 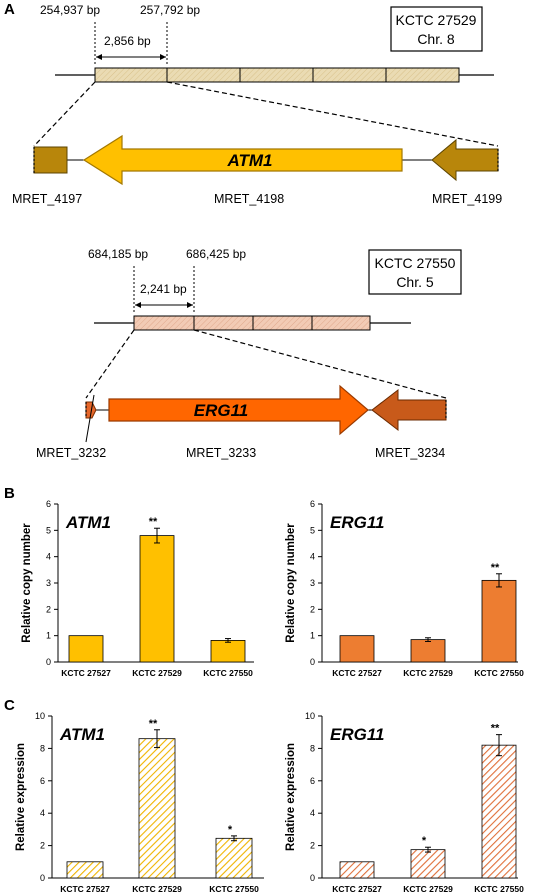 I want to click on chart3-xtick-label: KCTC 27527, so click(x=85, y=889).